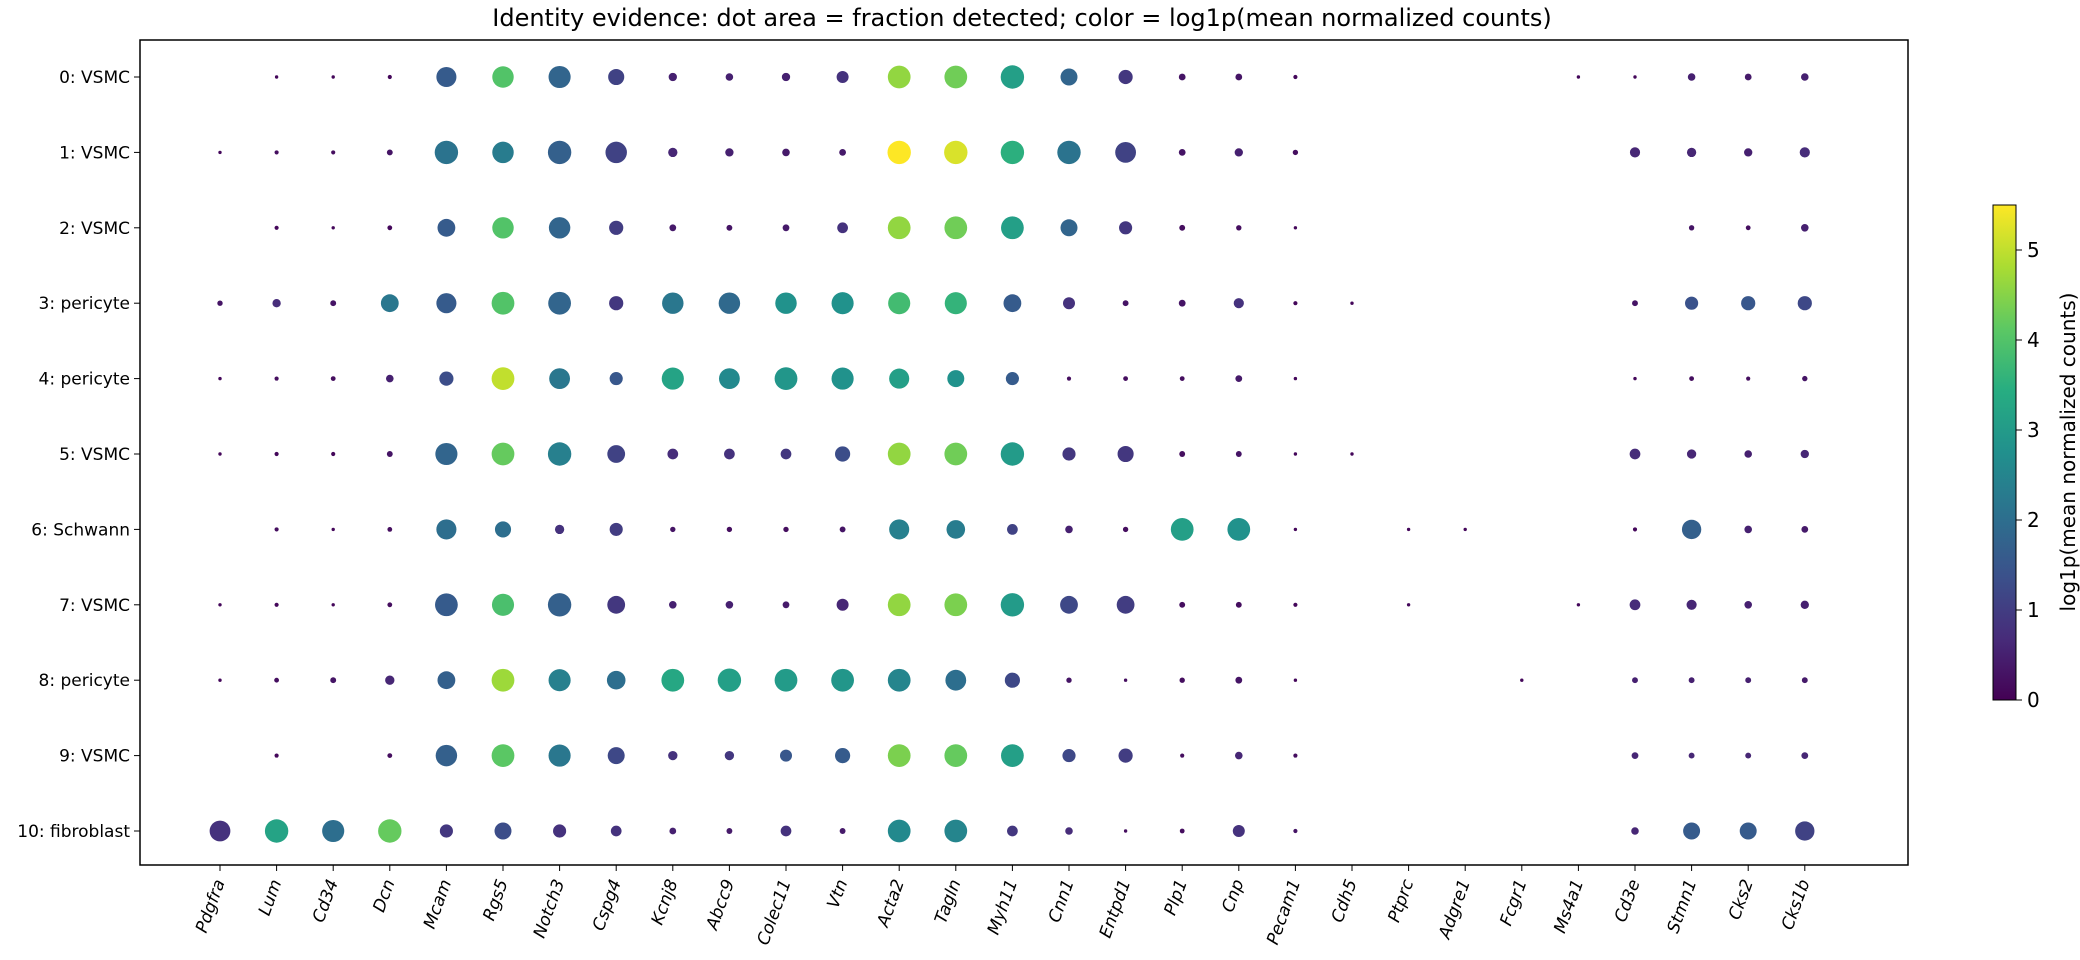 The width and height of the screenshot is (2080, 960). What do you see at coordinates (73, 832) in the screenshot?
I see `row-label: 10: fibroblast` at bounding box center [73, 832].